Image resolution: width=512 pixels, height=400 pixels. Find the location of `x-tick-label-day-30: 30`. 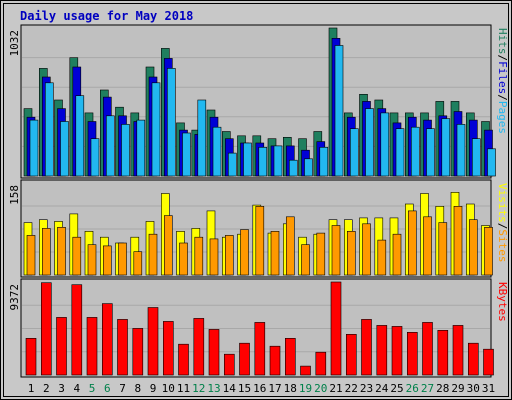

x-tick-label-day-30: 30 is located at coordinates (473, 388).